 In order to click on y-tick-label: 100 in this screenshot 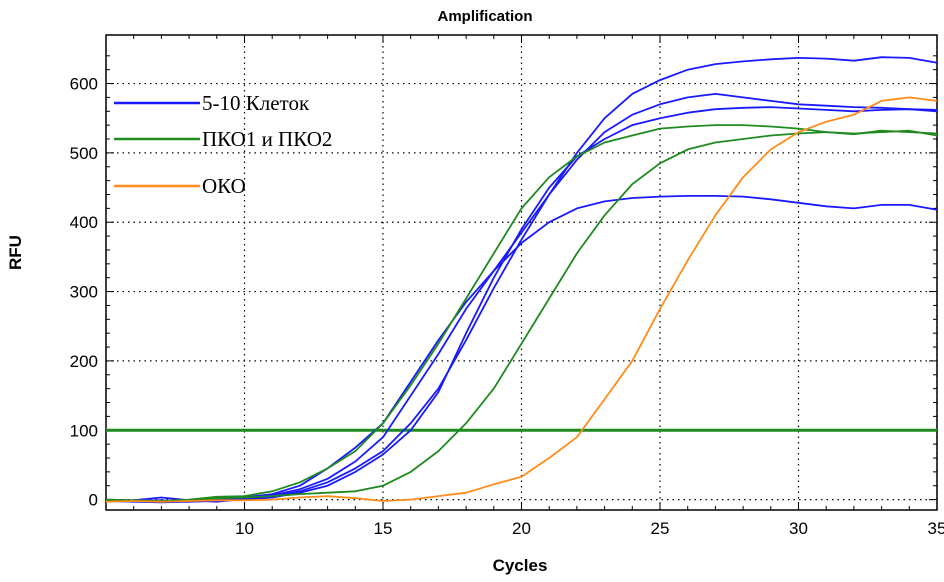, I will do `click(84, 430)`.